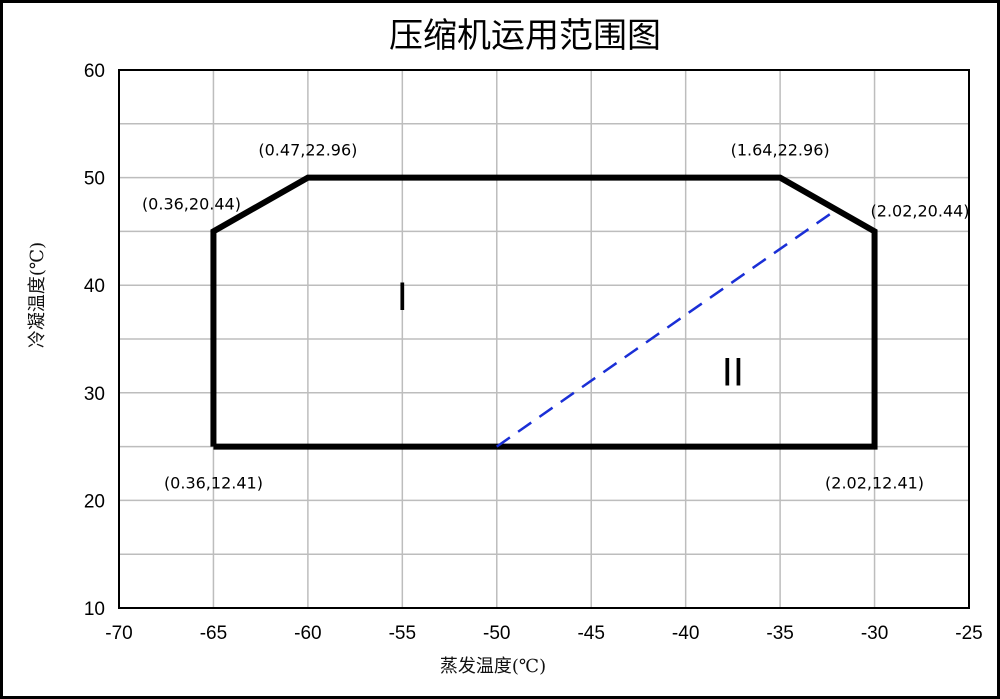  I want to click on x-tick-label: -65, so click(213, 633).